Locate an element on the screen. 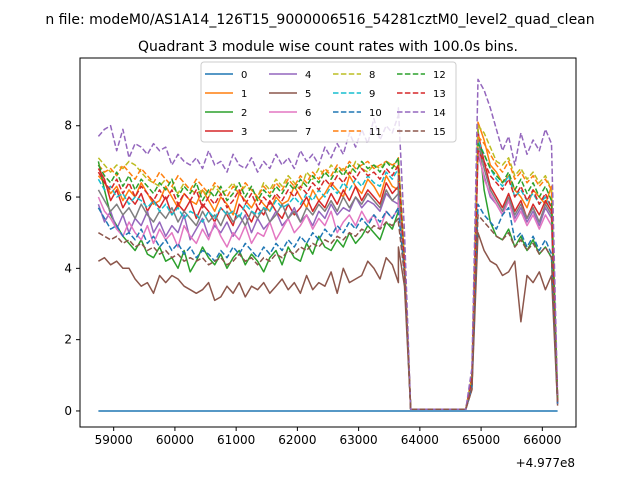  x-axis-offset-label: +4.977e8 is located at coordinates (545, 463).